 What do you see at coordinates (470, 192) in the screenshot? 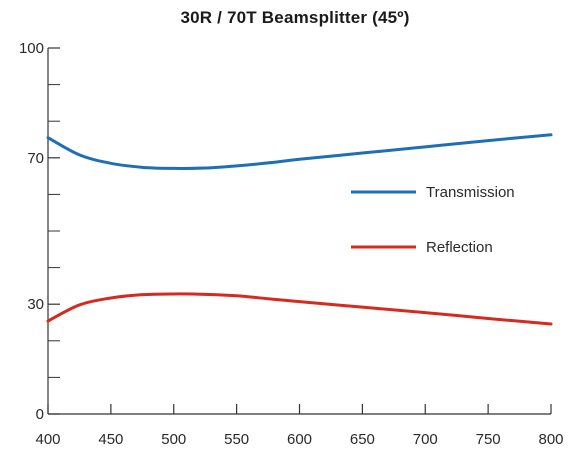
I see `transmission-legend-label: Transmission` at bounding box center [470, 192].